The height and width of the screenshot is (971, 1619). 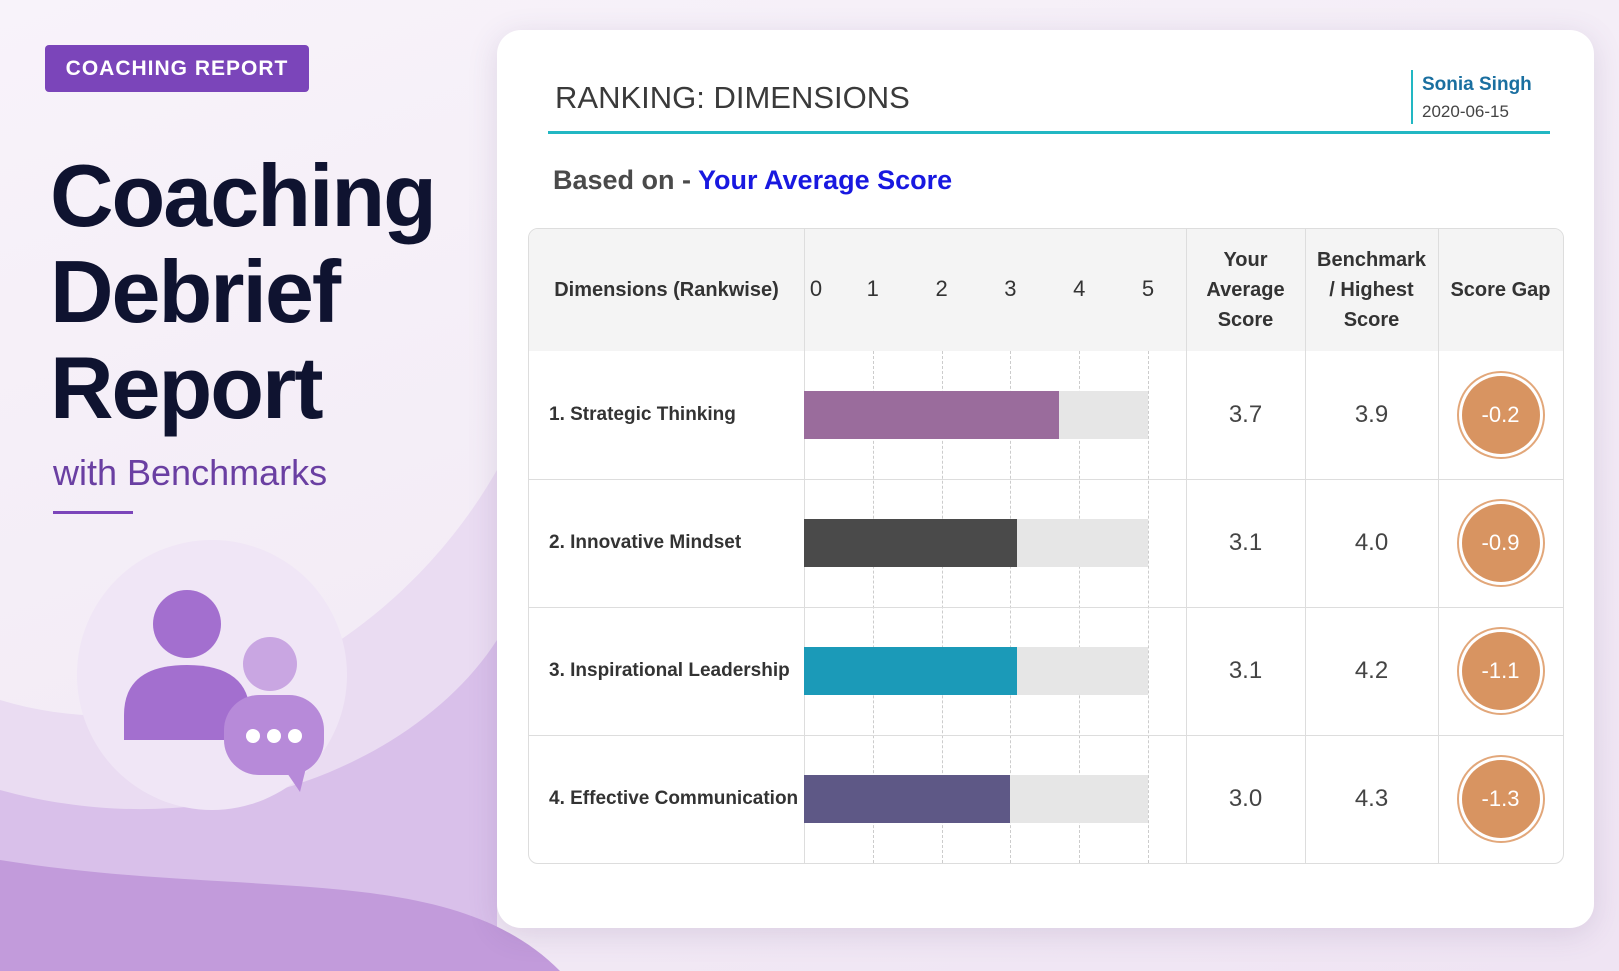 I want to click on column-header: Score Gap, so click(x=1500, y=290).